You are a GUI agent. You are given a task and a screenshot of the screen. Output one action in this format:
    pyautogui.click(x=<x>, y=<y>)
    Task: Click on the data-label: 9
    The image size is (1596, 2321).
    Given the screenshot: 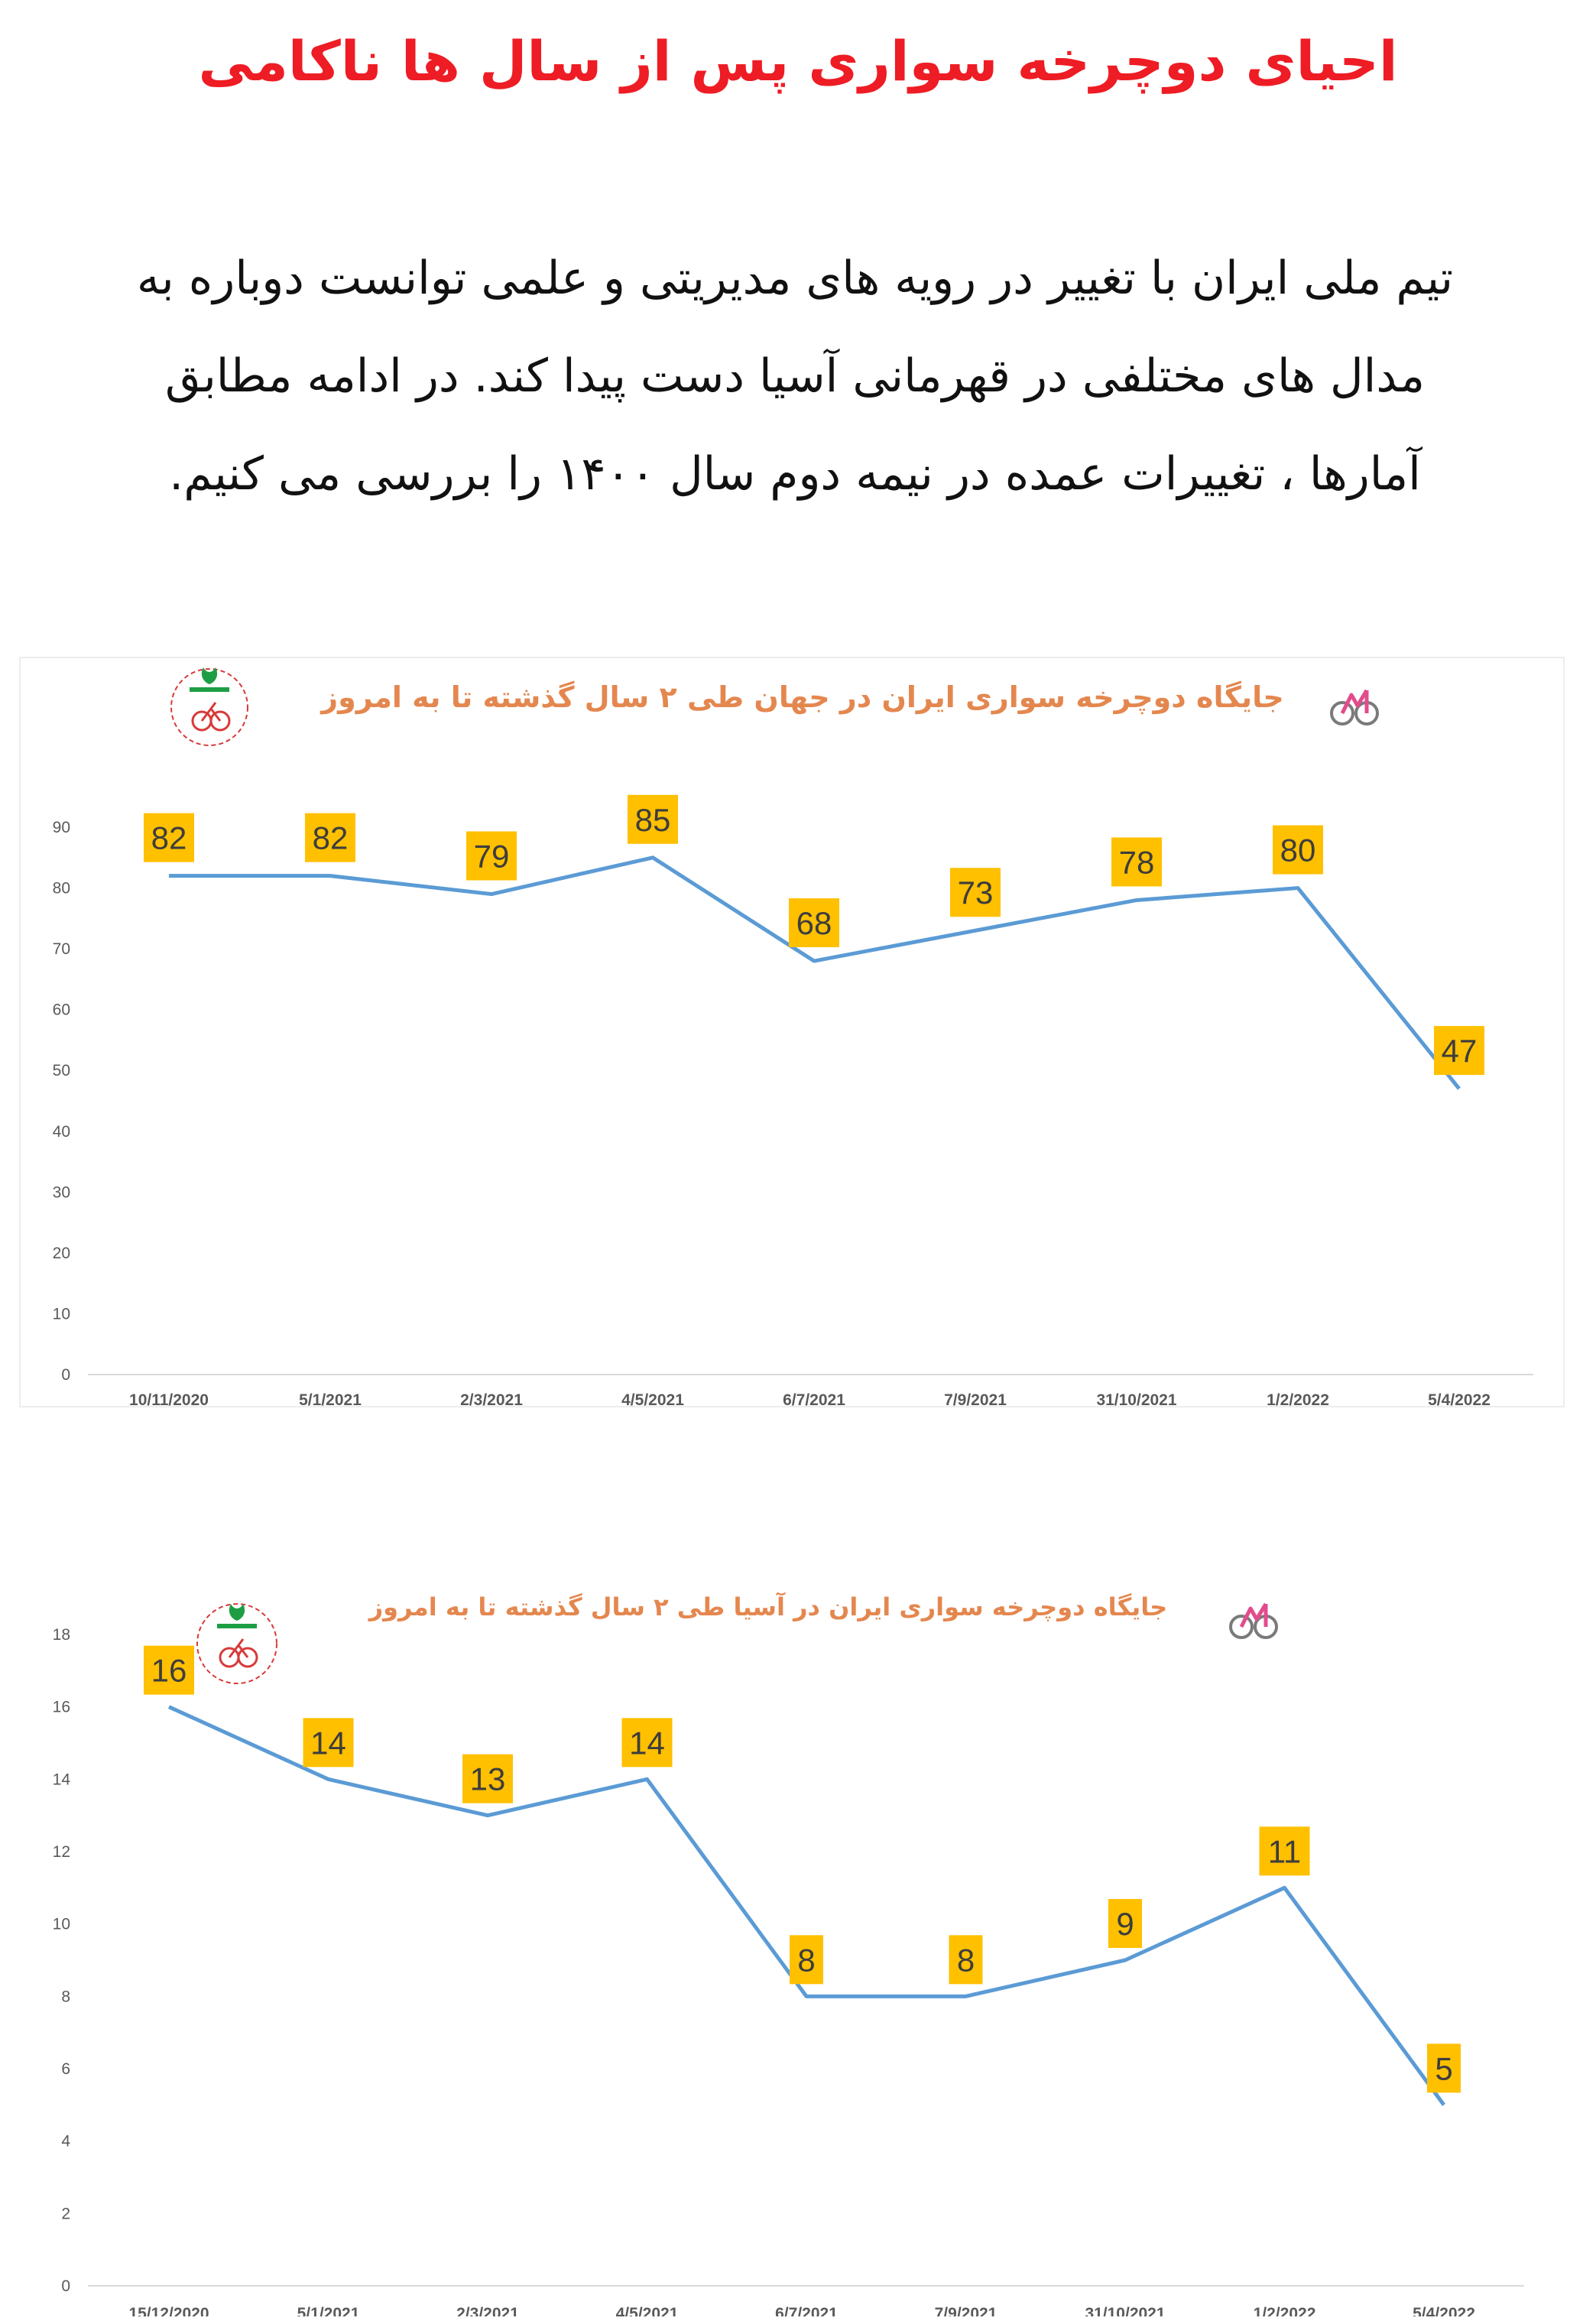 What is the action you would take?
    pyautogui.click(x=1125, y=1923)
    